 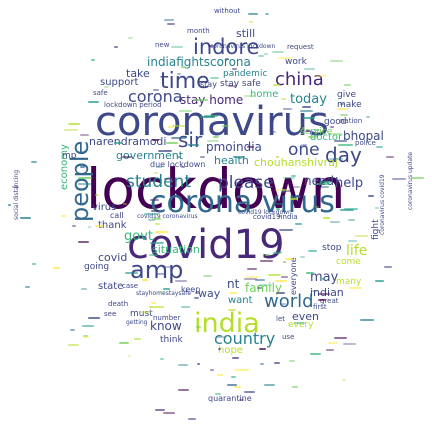 I want to click on word-nt: nt, so click(x=233, y=284).